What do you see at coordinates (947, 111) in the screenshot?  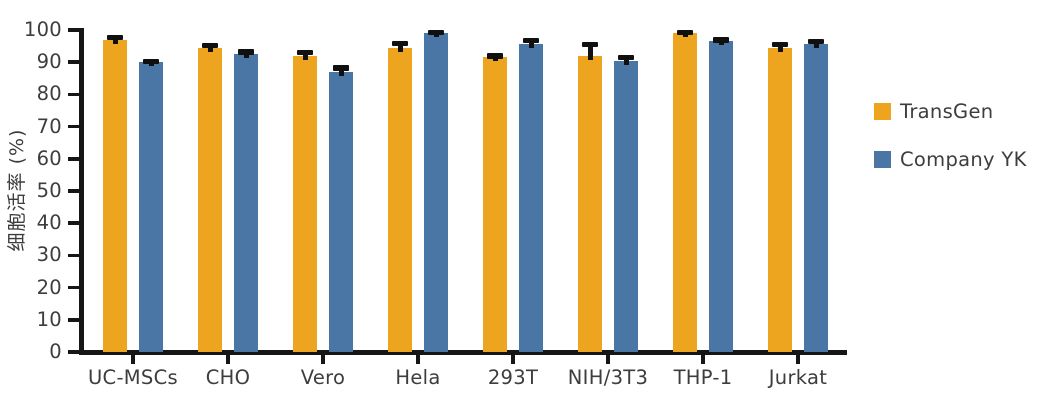 I see `legend-label-transgen: TransGen` at bounding box center [947, 111].